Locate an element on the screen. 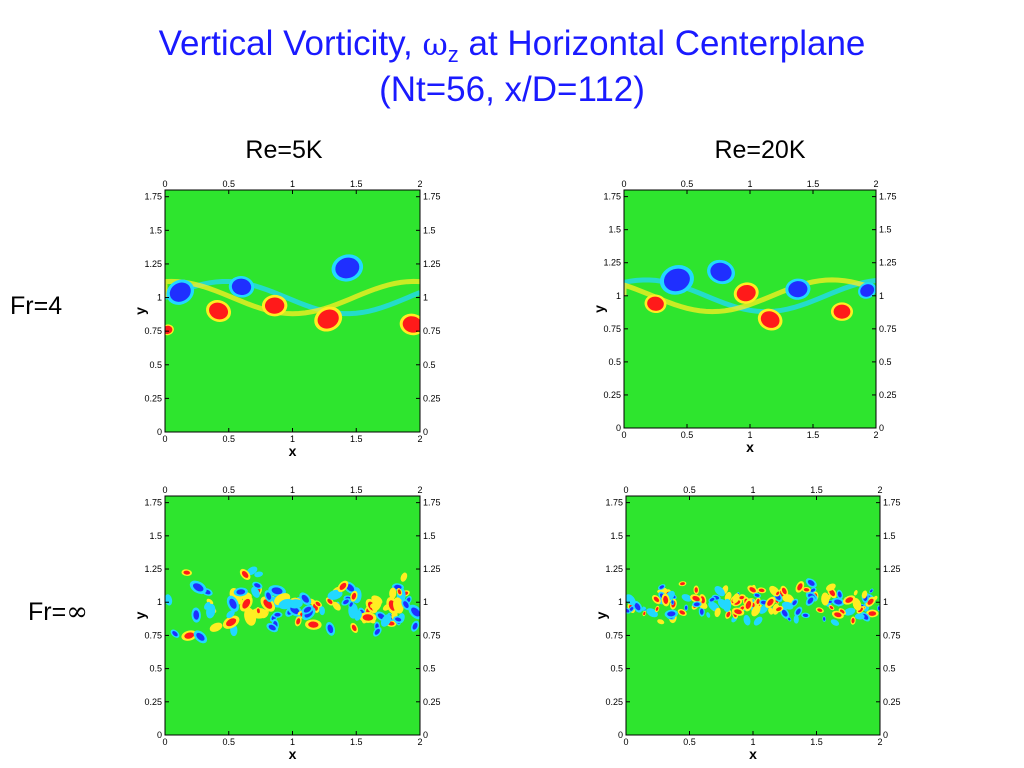 The image size is (1024, 768). row-label-frinf: Fr=∞ is located at coordinates (58, 612).